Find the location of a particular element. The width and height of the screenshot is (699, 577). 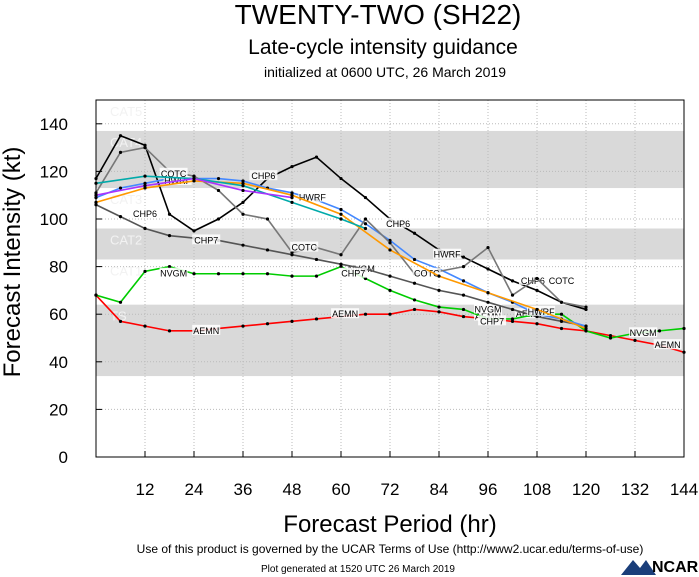

plot-generated: Plot generated at 1520 UTC 26 March 2019 is located at coordinates (358, 569).